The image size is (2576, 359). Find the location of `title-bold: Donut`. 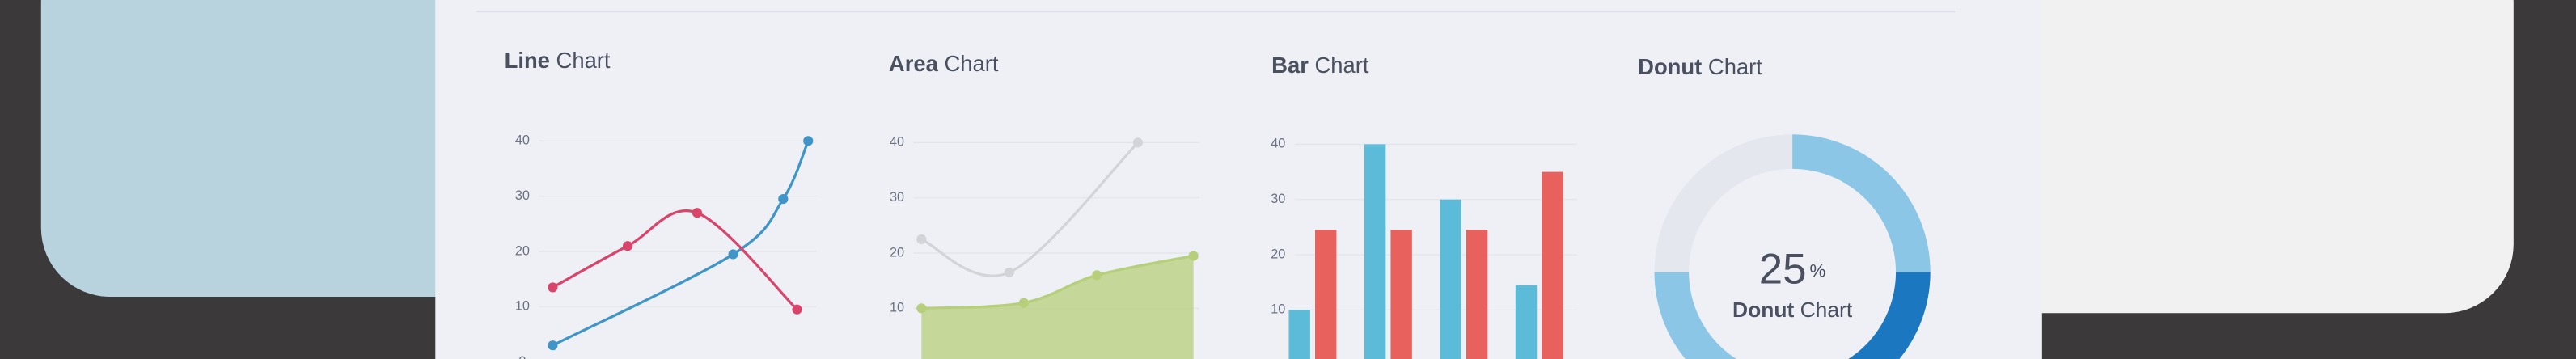

title-bold: Donut is located at coordinates (1670, 66).